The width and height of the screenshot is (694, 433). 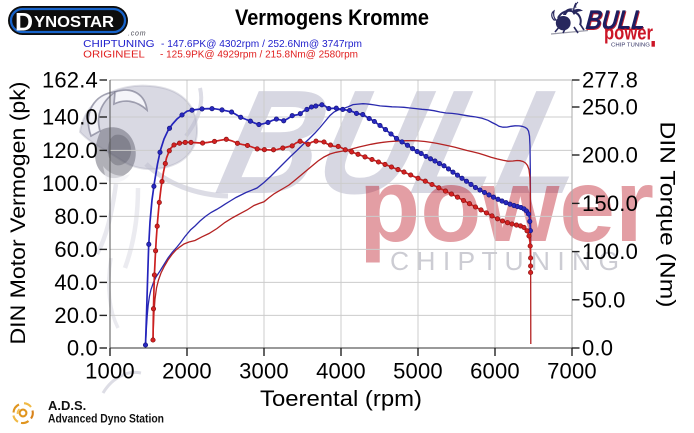 What do you see at coordinates (332, 17) in the screenshot?
I see `svg-text: Vermogens Kromme` at bounding box center [332, 17].